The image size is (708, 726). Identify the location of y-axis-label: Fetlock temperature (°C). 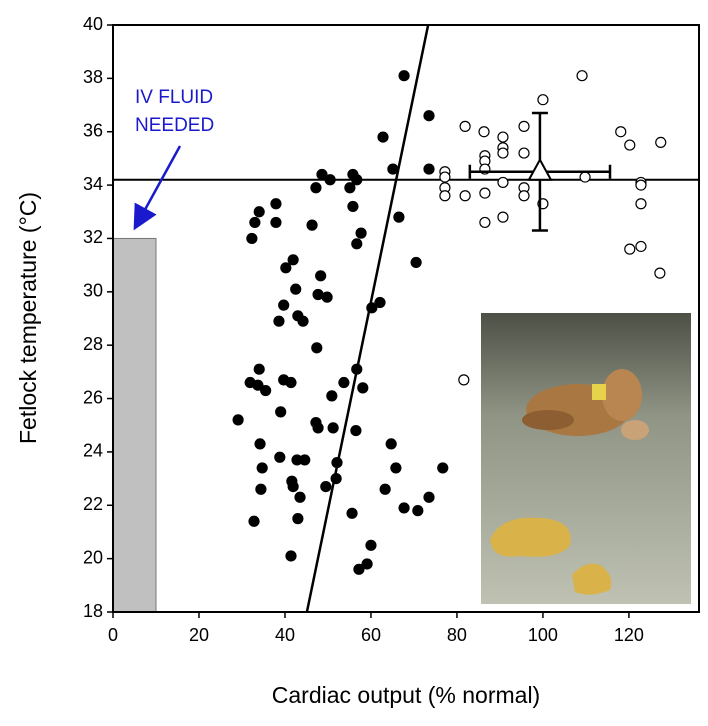
(28, 318).